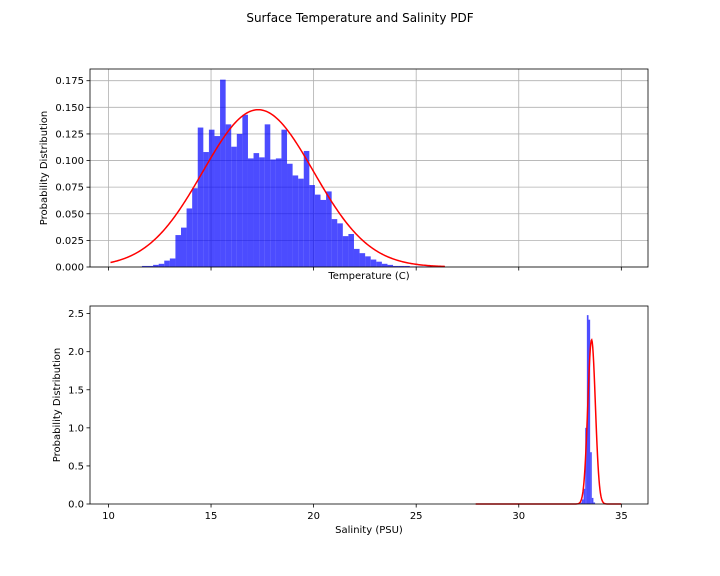  Describe the element at coordinates (69, 241) in the screenshot. I see `temperature-y-tick-label: 0.025` at that location.